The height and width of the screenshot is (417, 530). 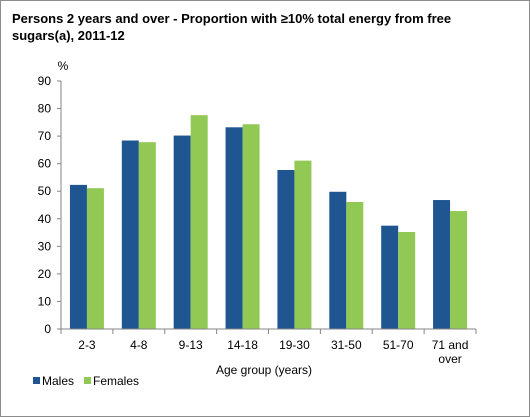 What do you see at coordinates (442, 264) in the screenshot?
I see `bar-males-71-and-over` at bounding box center [442, 264].